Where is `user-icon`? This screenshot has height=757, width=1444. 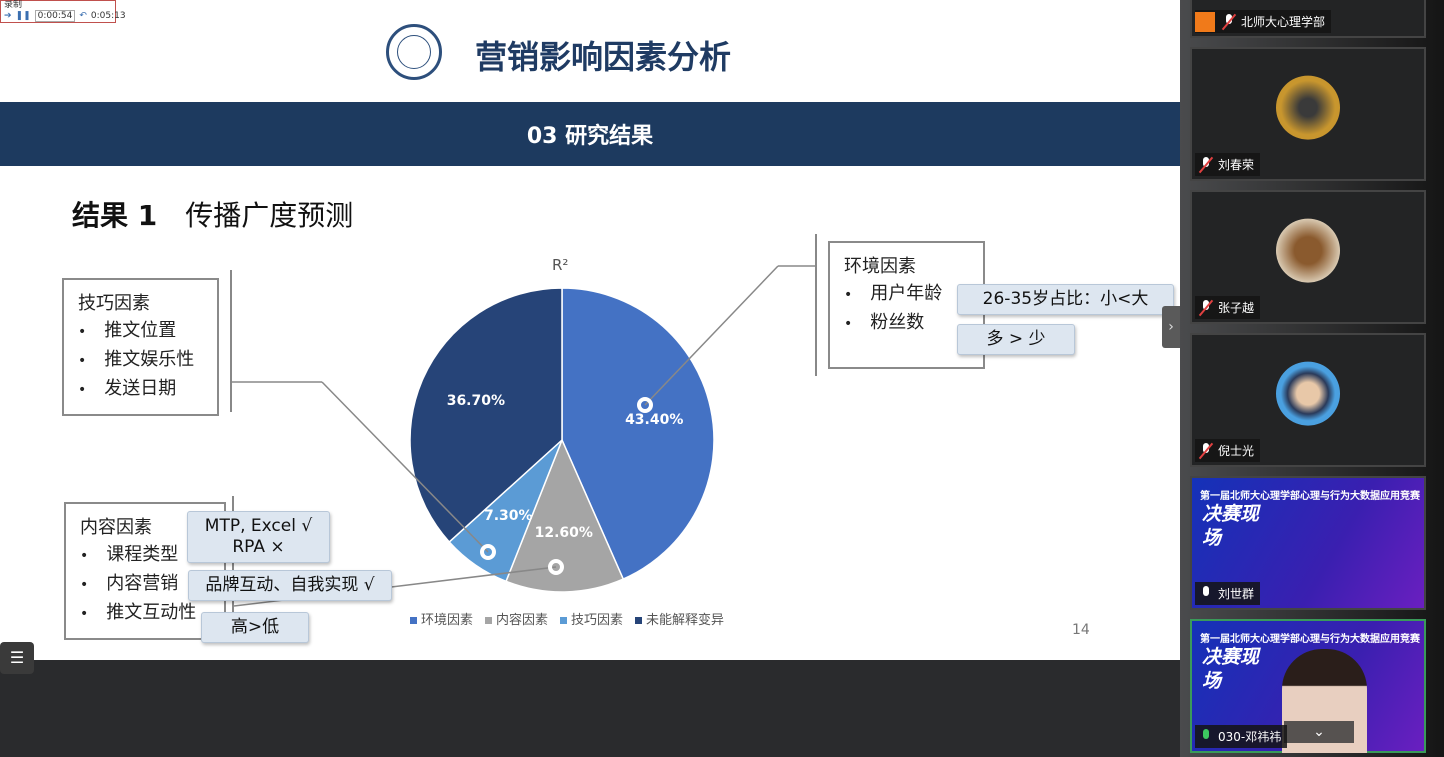
user-icon is located at coordinates (1205, 21).